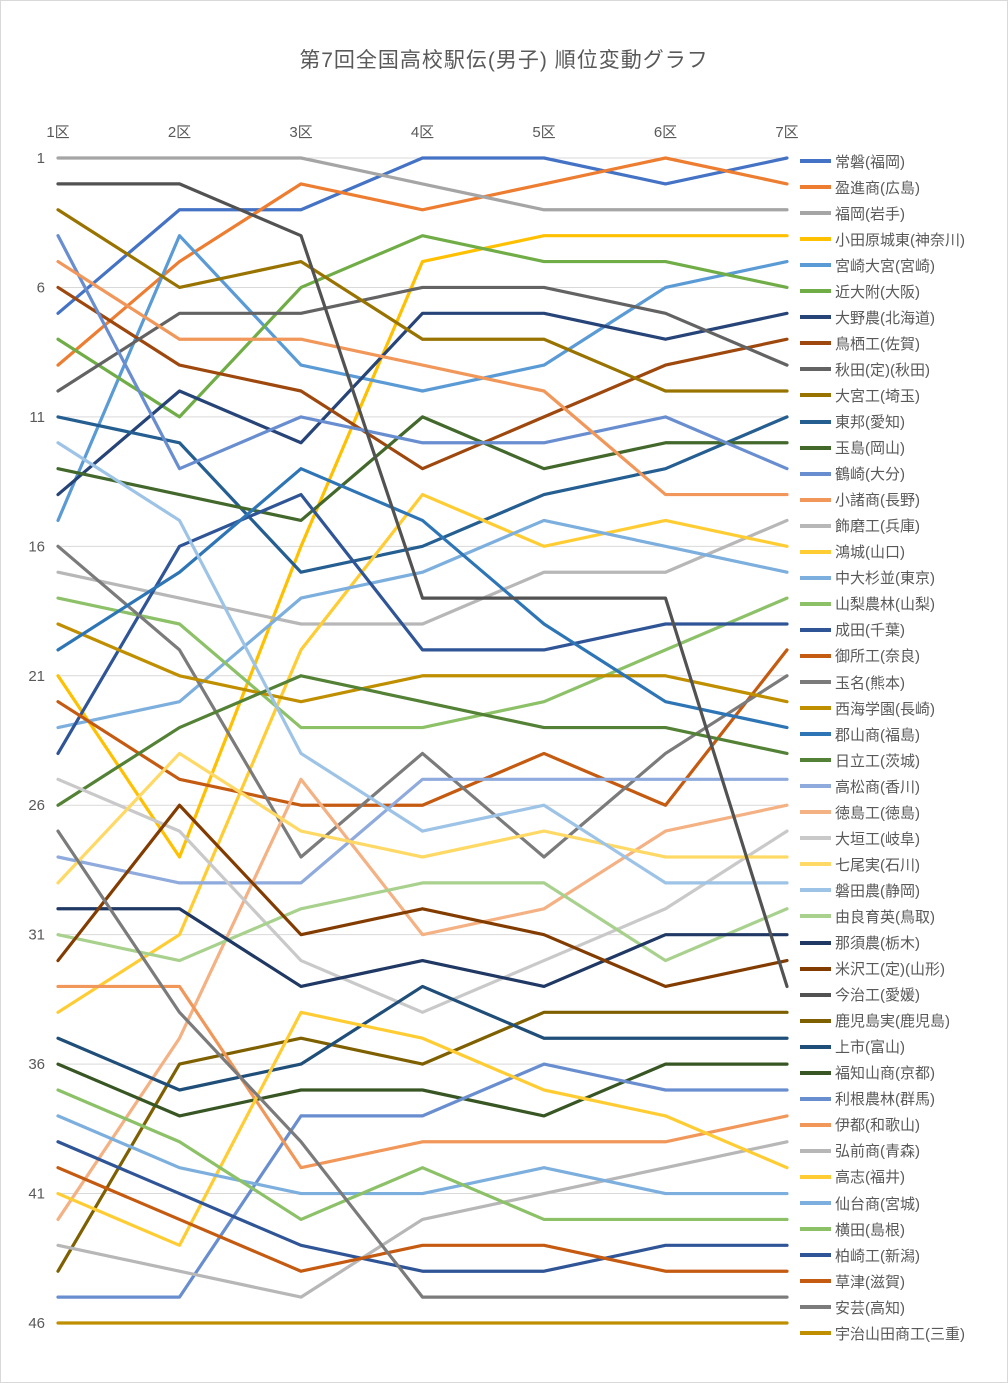 The height and width of the screenshot is (1383, 1008). I want to click on legend-item: 福岡(岩手), so click(852, 213).